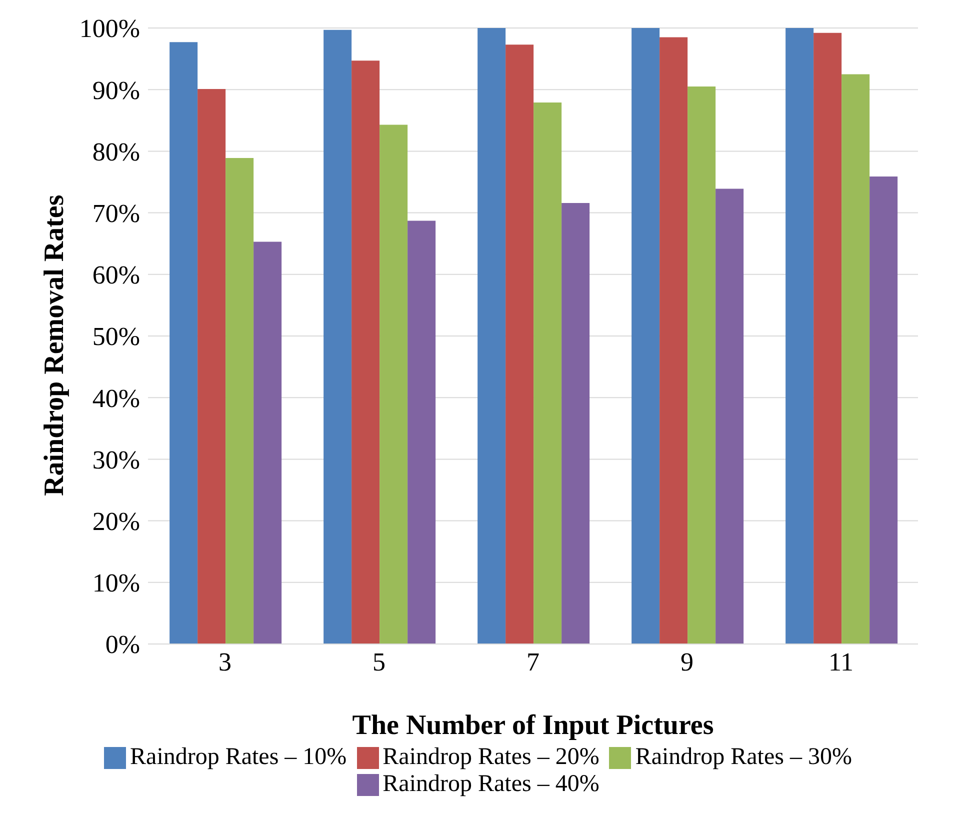  Describe the element at coordinates (109, 29) in the screenshot. I see `y-tick-label: 100%` at that location.